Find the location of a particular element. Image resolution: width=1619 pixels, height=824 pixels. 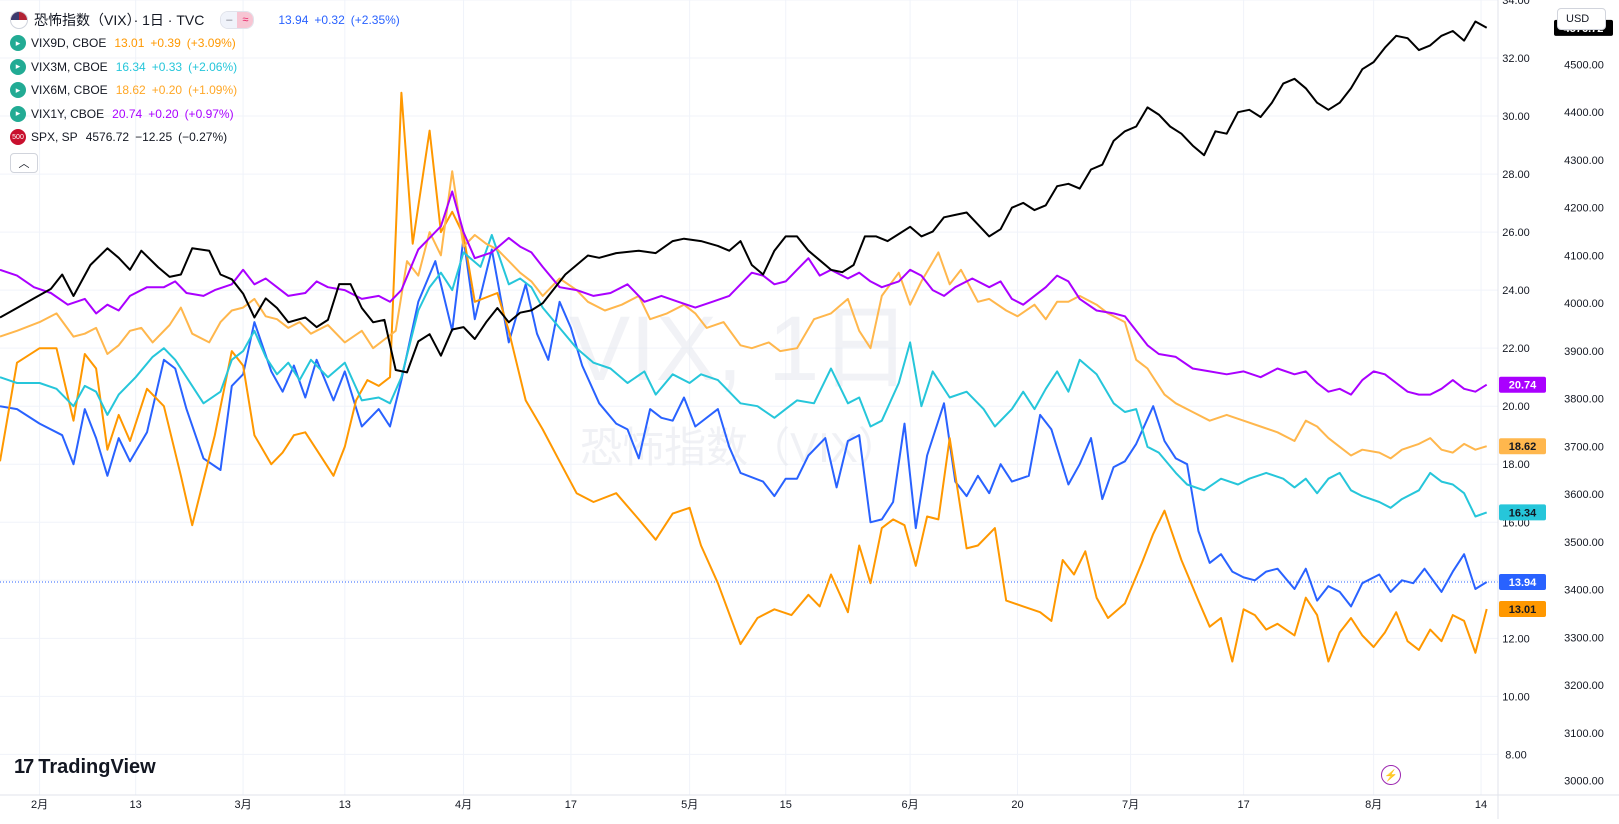

legend-row-vix1y: ▸ VIX1Y, CBOE 20.74 +0.20 (+0.97%) is located at coordinates (205, 114).